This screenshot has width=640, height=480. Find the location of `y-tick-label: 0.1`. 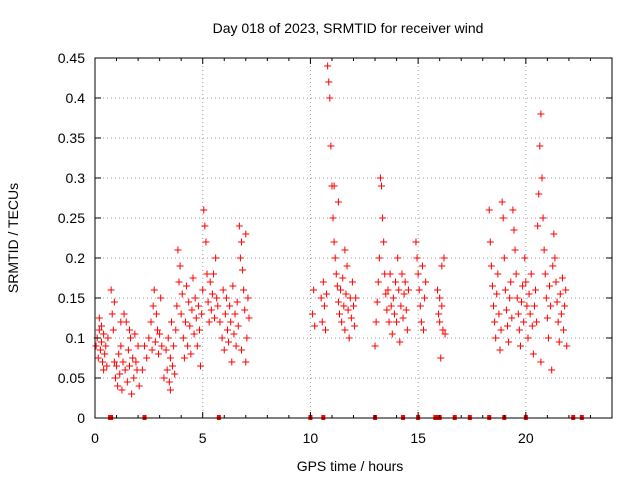

y-tick-label: 0.1 is located at coordinates (76, 338).